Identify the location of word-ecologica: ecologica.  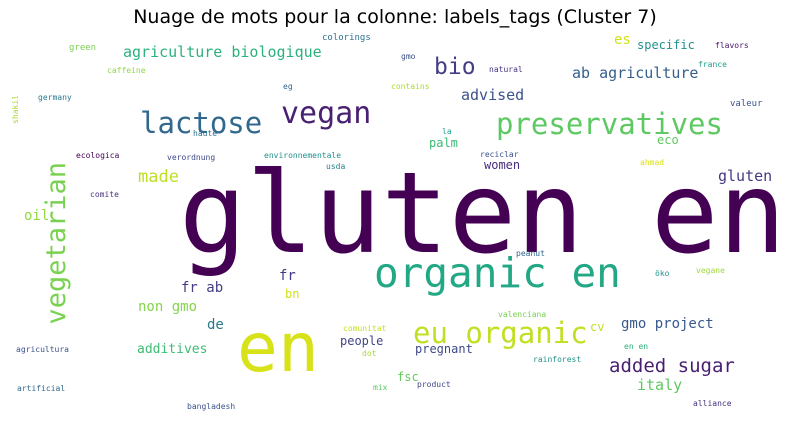
(98, 155).